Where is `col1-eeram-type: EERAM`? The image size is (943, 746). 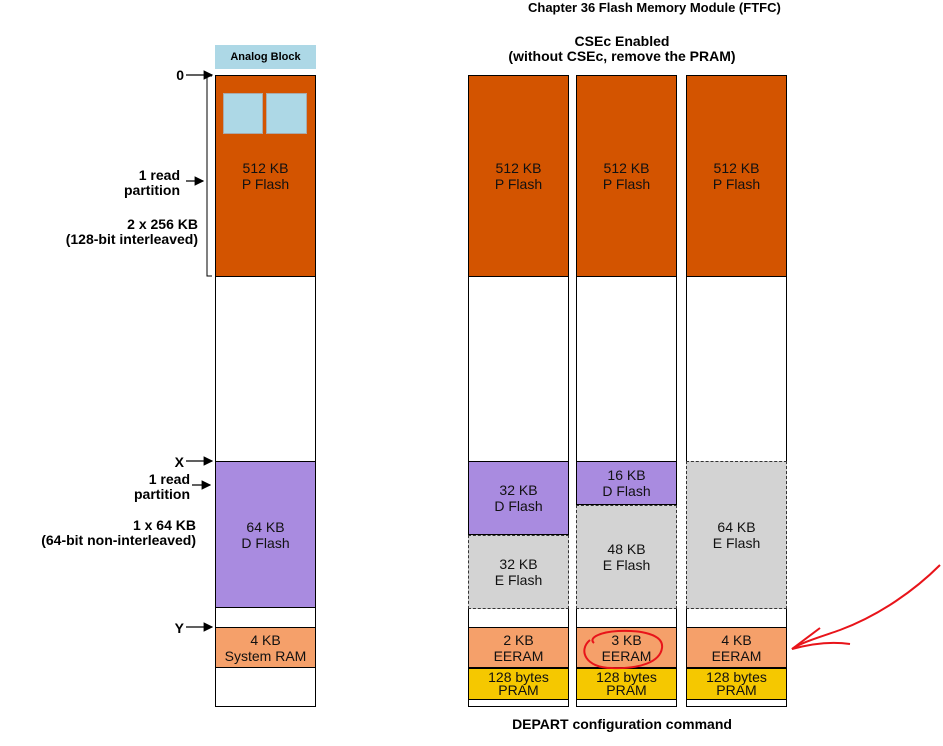
col1-eeram-type: EERAM is located at coordinates (518, 655).